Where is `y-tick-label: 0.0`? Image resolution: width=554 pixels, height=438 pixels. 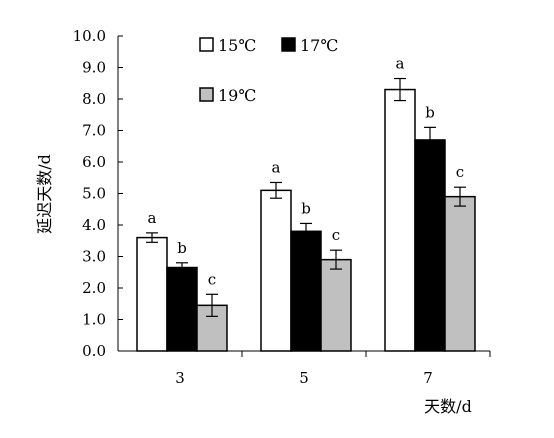
y-tick-label: 0.0 is located at coordinates (94, 351).